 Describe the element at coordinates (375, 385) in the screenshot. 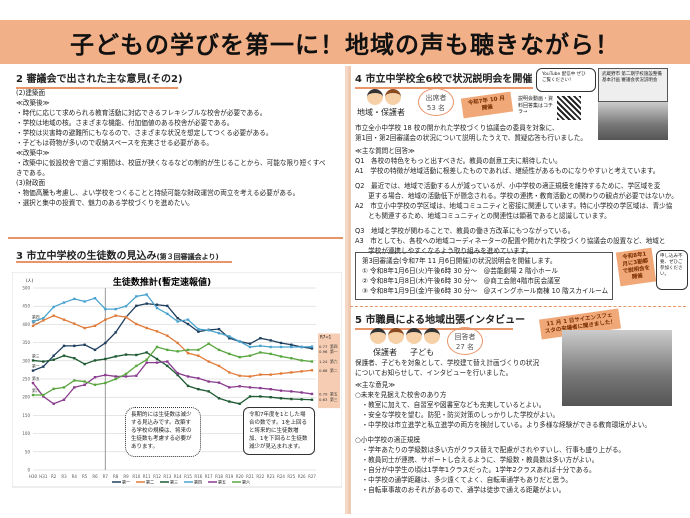

I see `text-line: ≪主な意見≫` at that location.